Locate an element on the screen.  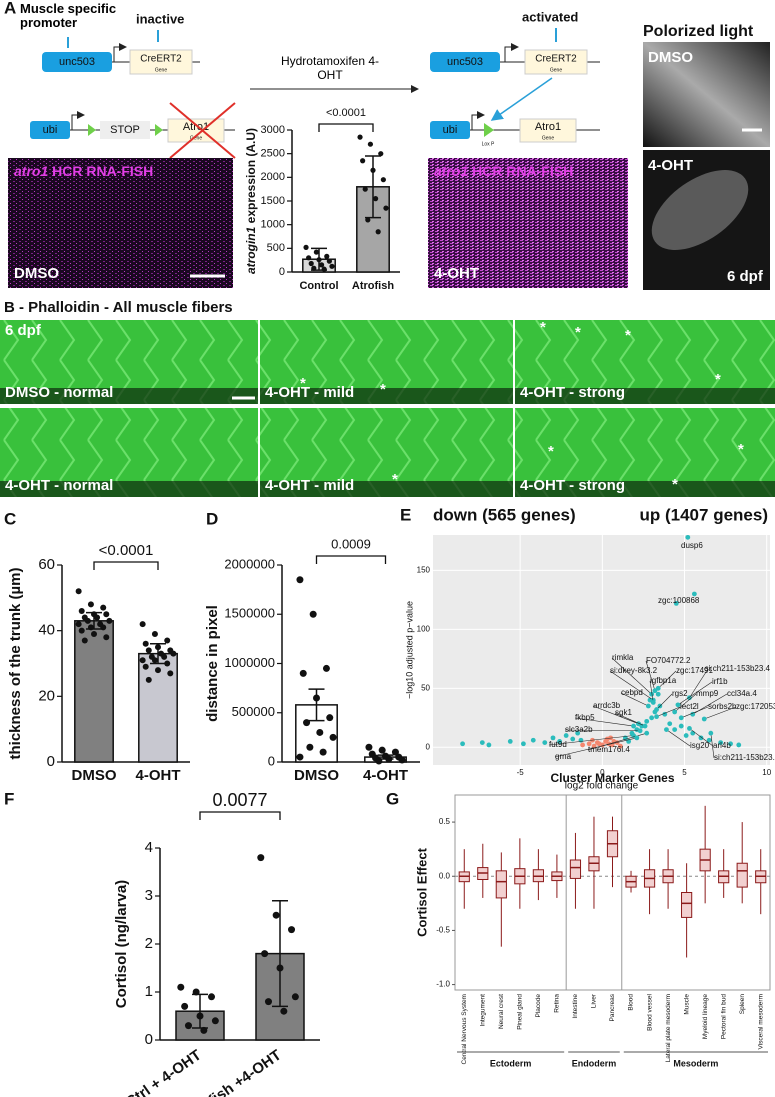
x-tick-label: Visceral mesoderm is located at coordinates (760, 1022).